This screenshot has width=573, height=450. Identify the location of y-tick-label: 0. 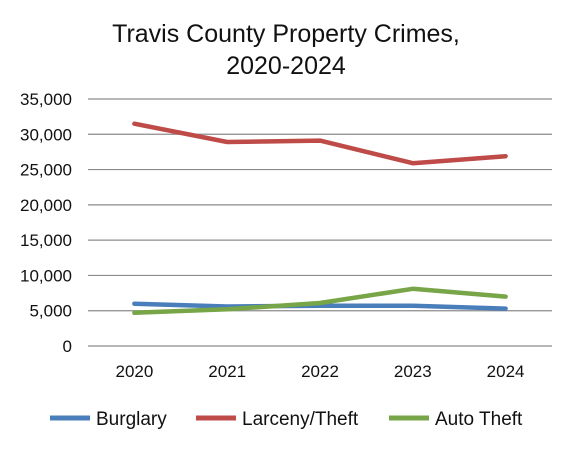
(67, 346).